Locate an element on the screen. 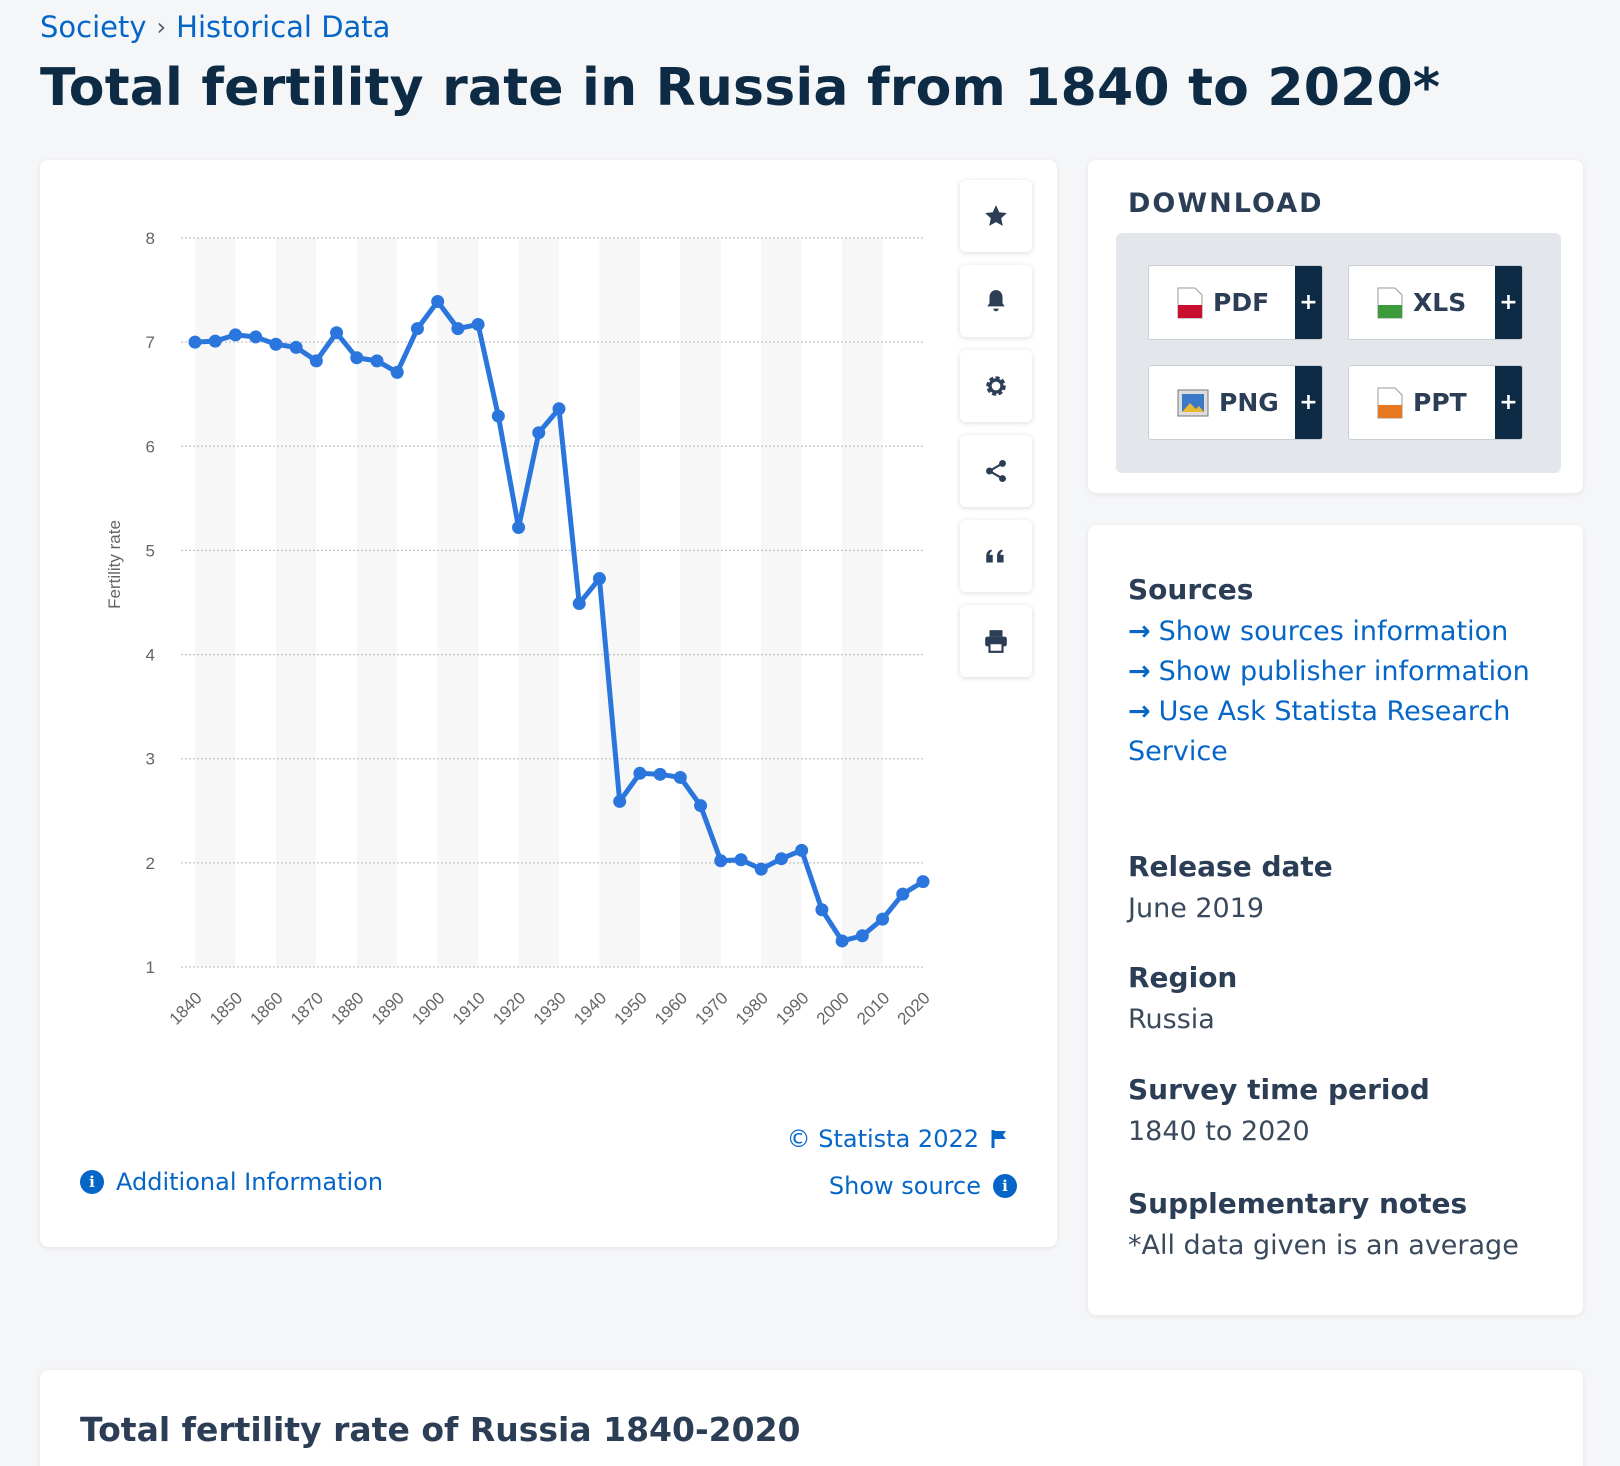 The image size is (1620, 1466). x-tick-label: 1880 is located at coordinates (347, 1008).